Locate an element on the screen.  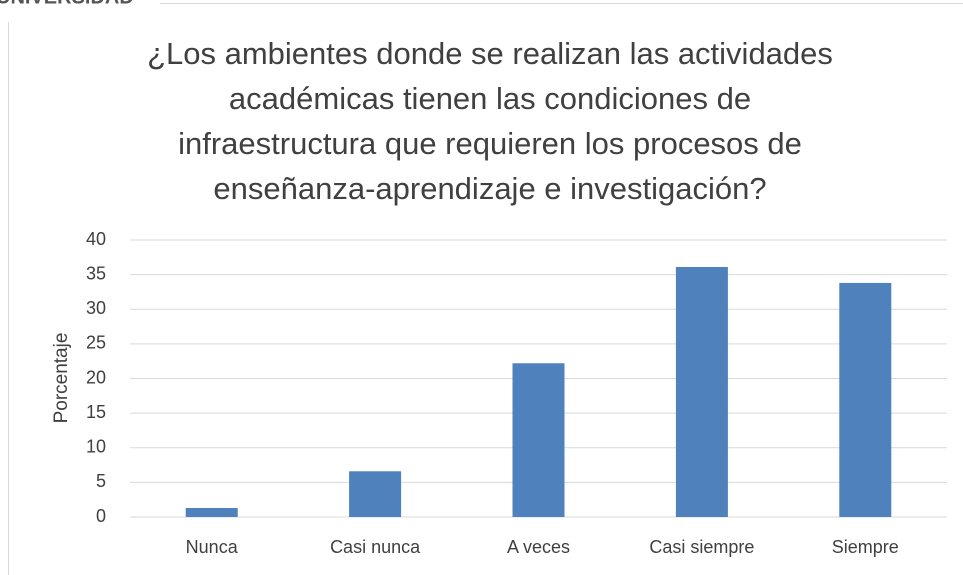
header-text: UNIVERSIDAD is located at coordinates (67, 4).